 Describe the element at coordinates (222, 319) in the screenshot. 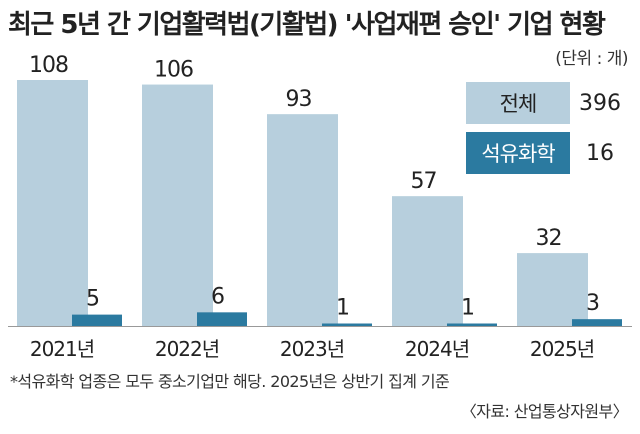

I see `bar-petrochem-2022년` at that location.